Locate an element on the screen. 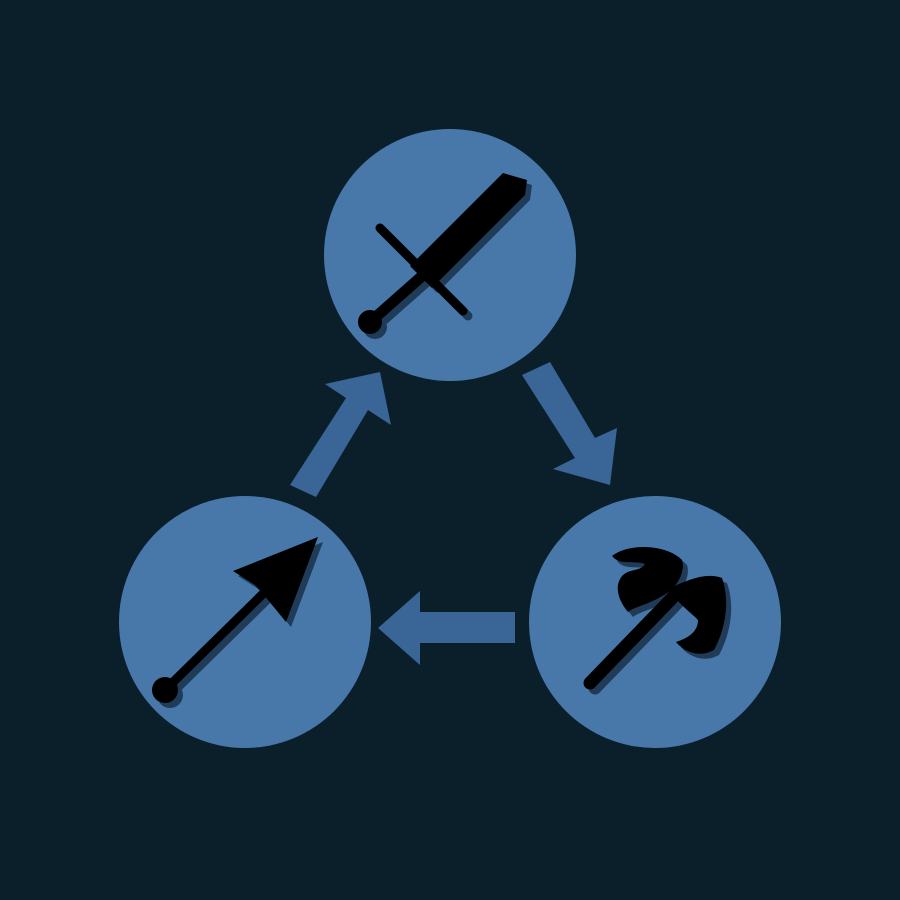  sword-icon is located at coordinates (445, 256).